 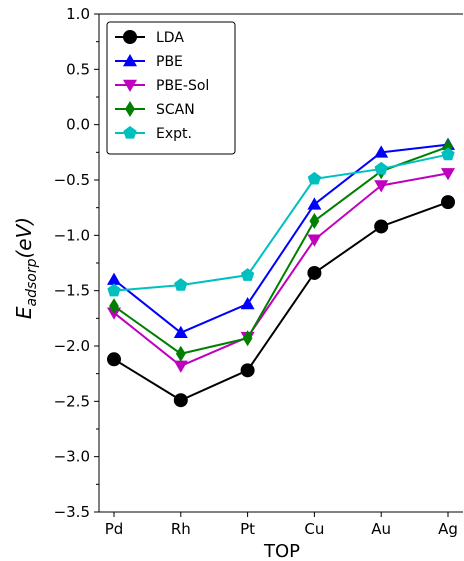 I want to click on y-axis: 1.0 0.5 0.0 −0.5 −1.0 −1.5 −2.0 −2.5 −3.0 −3.5, so click(x=76, y=263).